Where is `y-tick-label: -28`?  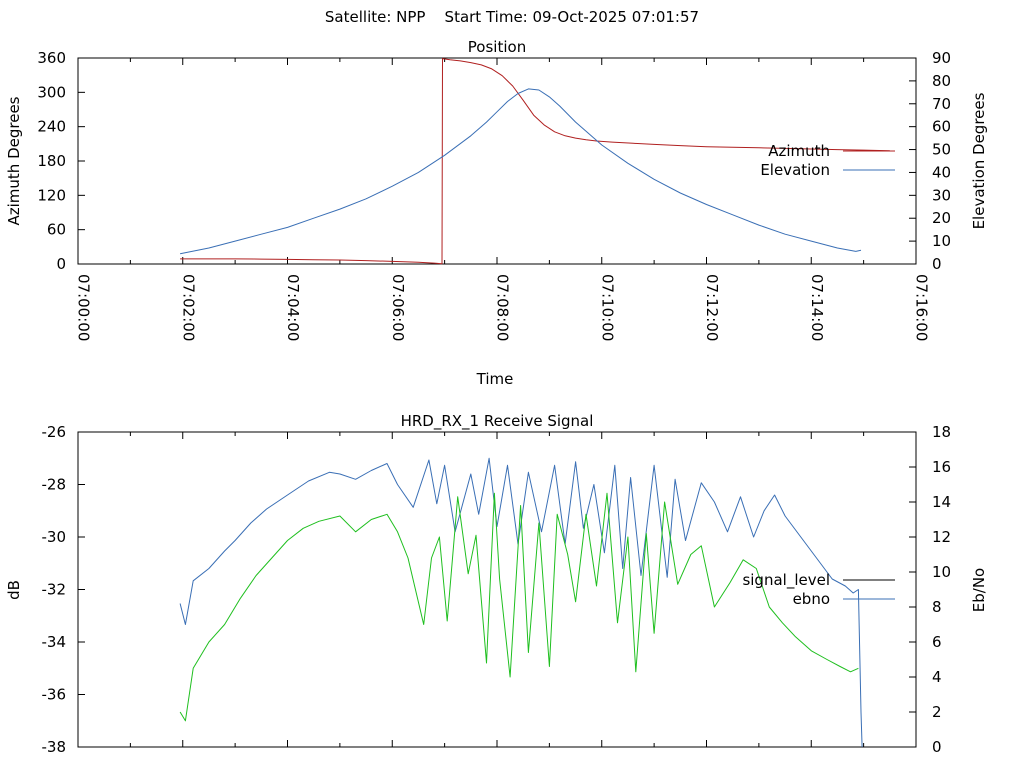 y-tick-label: -28 is located at coordinates (54, 485).